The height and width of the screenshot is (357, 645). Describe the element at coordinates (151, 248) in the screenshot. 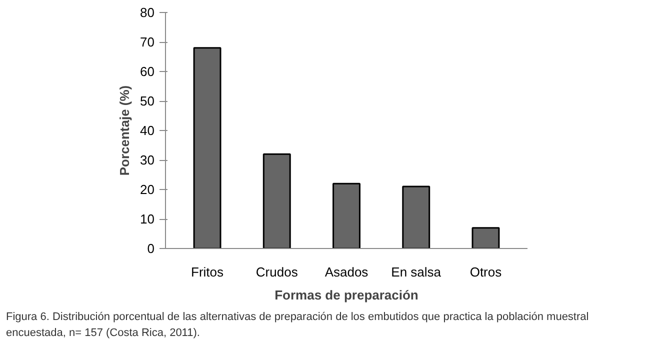

I see `y-tick-label: 0` at that location.